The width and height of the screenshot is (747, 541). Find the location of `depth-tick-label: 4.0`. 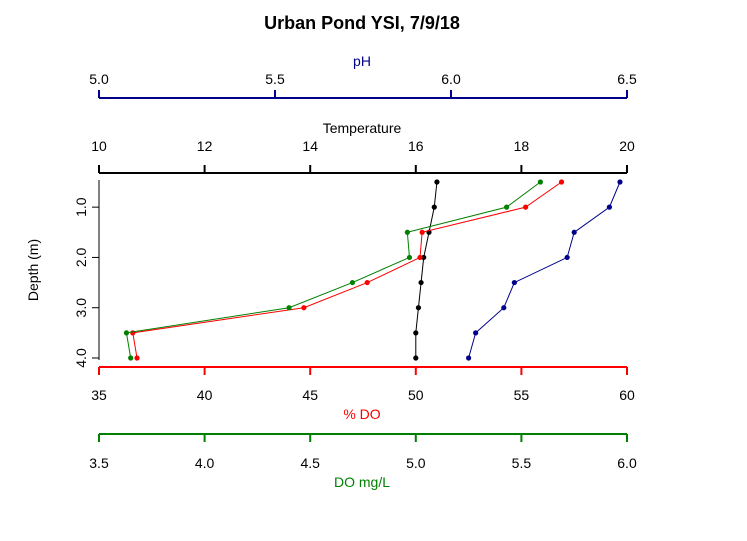

depth-tick-label: 4.0 is located at coordinates (81, 358).